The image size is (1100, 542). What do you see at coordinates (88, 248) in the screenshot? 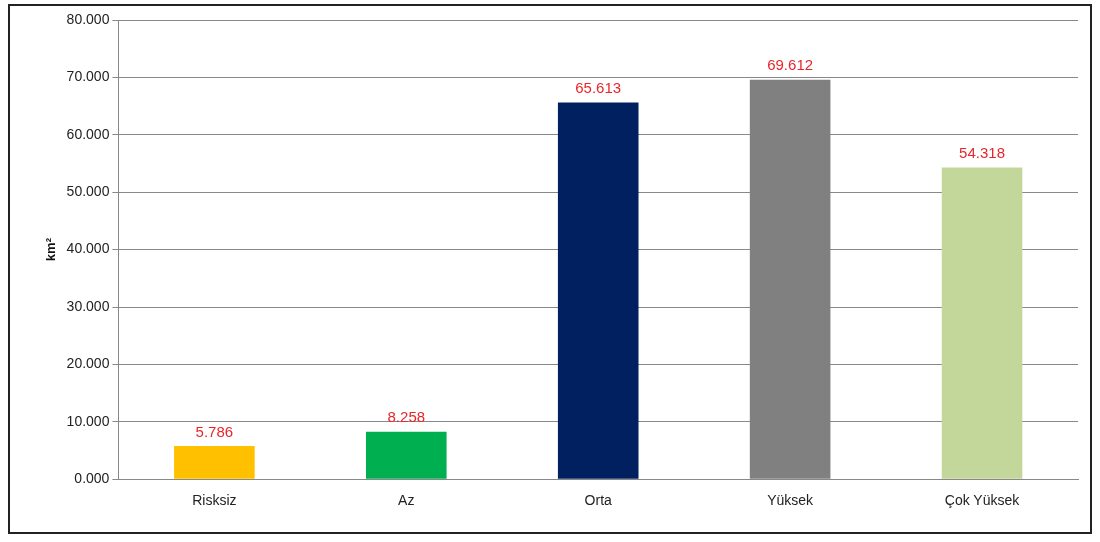
I see `y-tick-label: 40.000` at bounding box center [88, 248].